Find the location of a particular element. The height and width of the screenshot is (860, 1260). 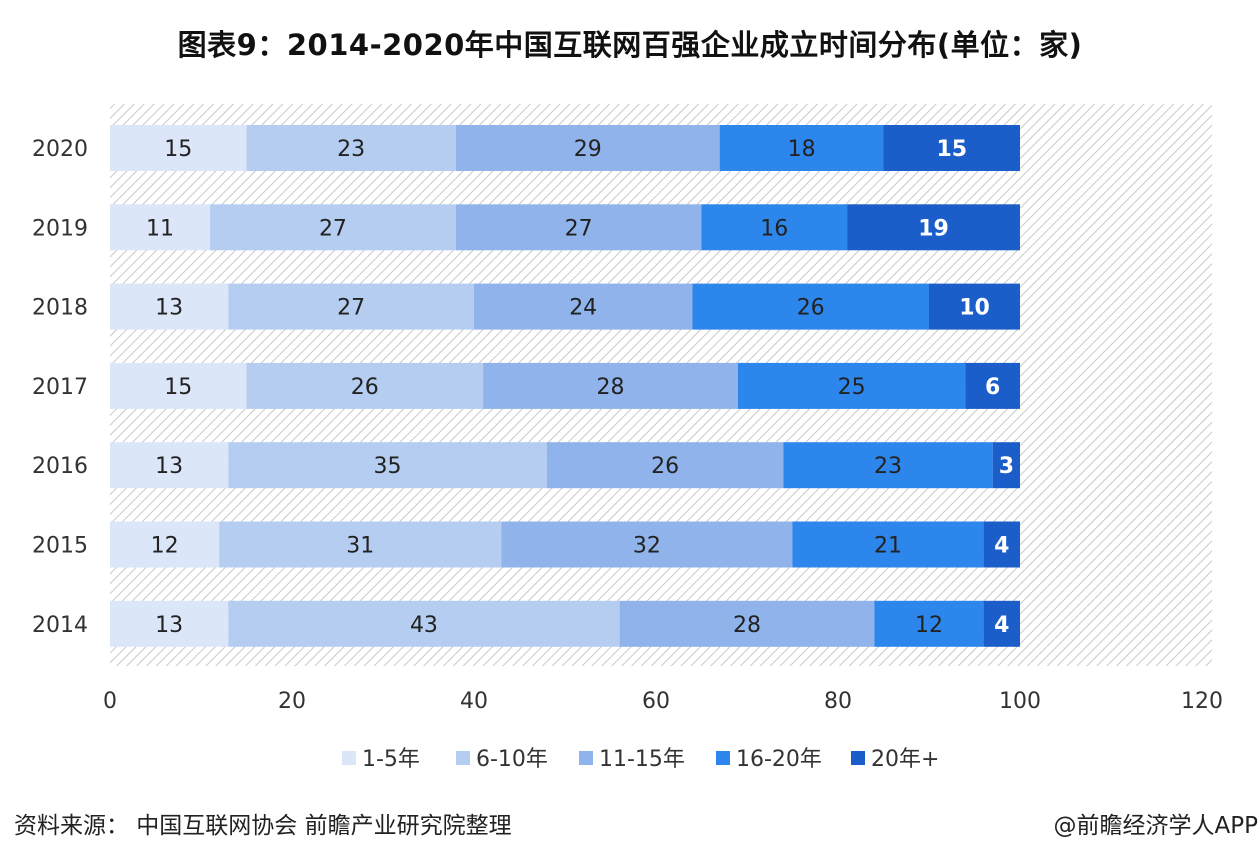

data-label: 3 is located at coordinates (1006, 466).